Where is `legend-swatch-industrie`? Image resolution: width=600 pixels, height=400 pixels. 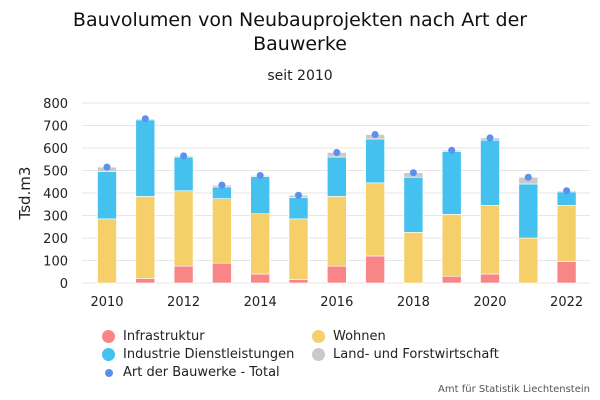 legend-swatch-industrie is located at coordinates (108, 354).